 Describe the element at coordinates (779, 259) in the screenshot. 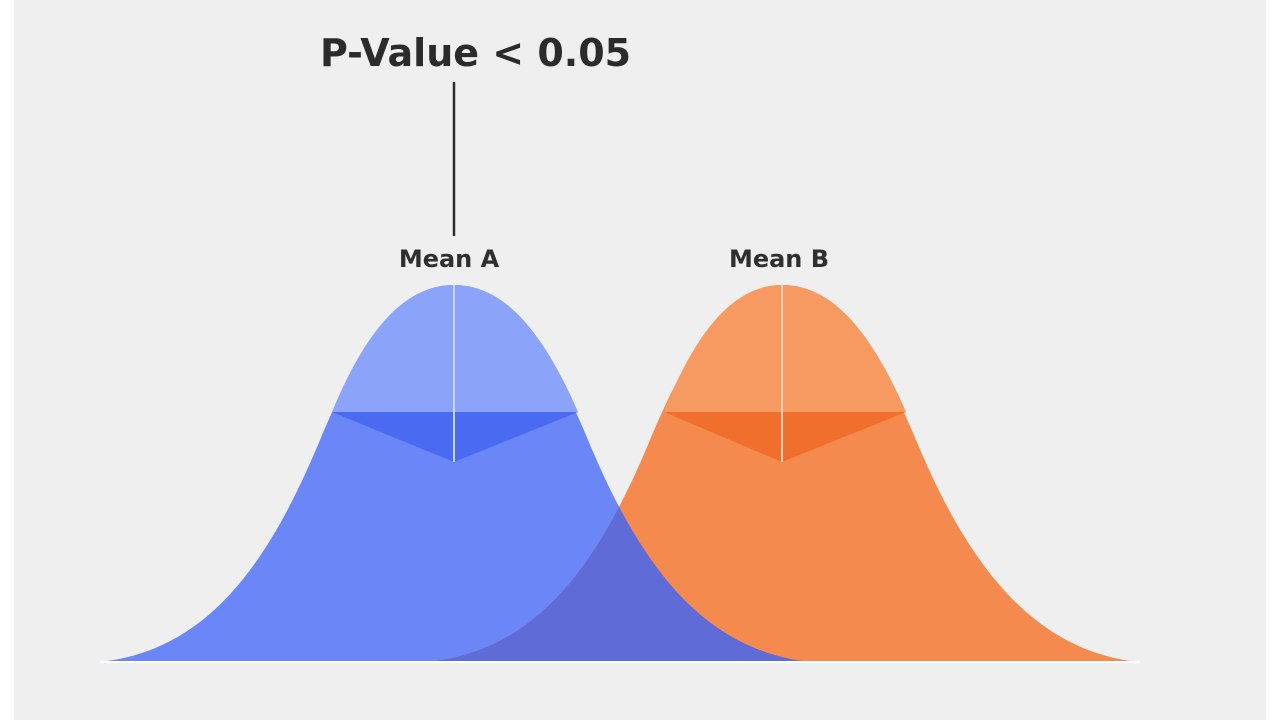

I see `mean-b-label: Mean B` at that location.